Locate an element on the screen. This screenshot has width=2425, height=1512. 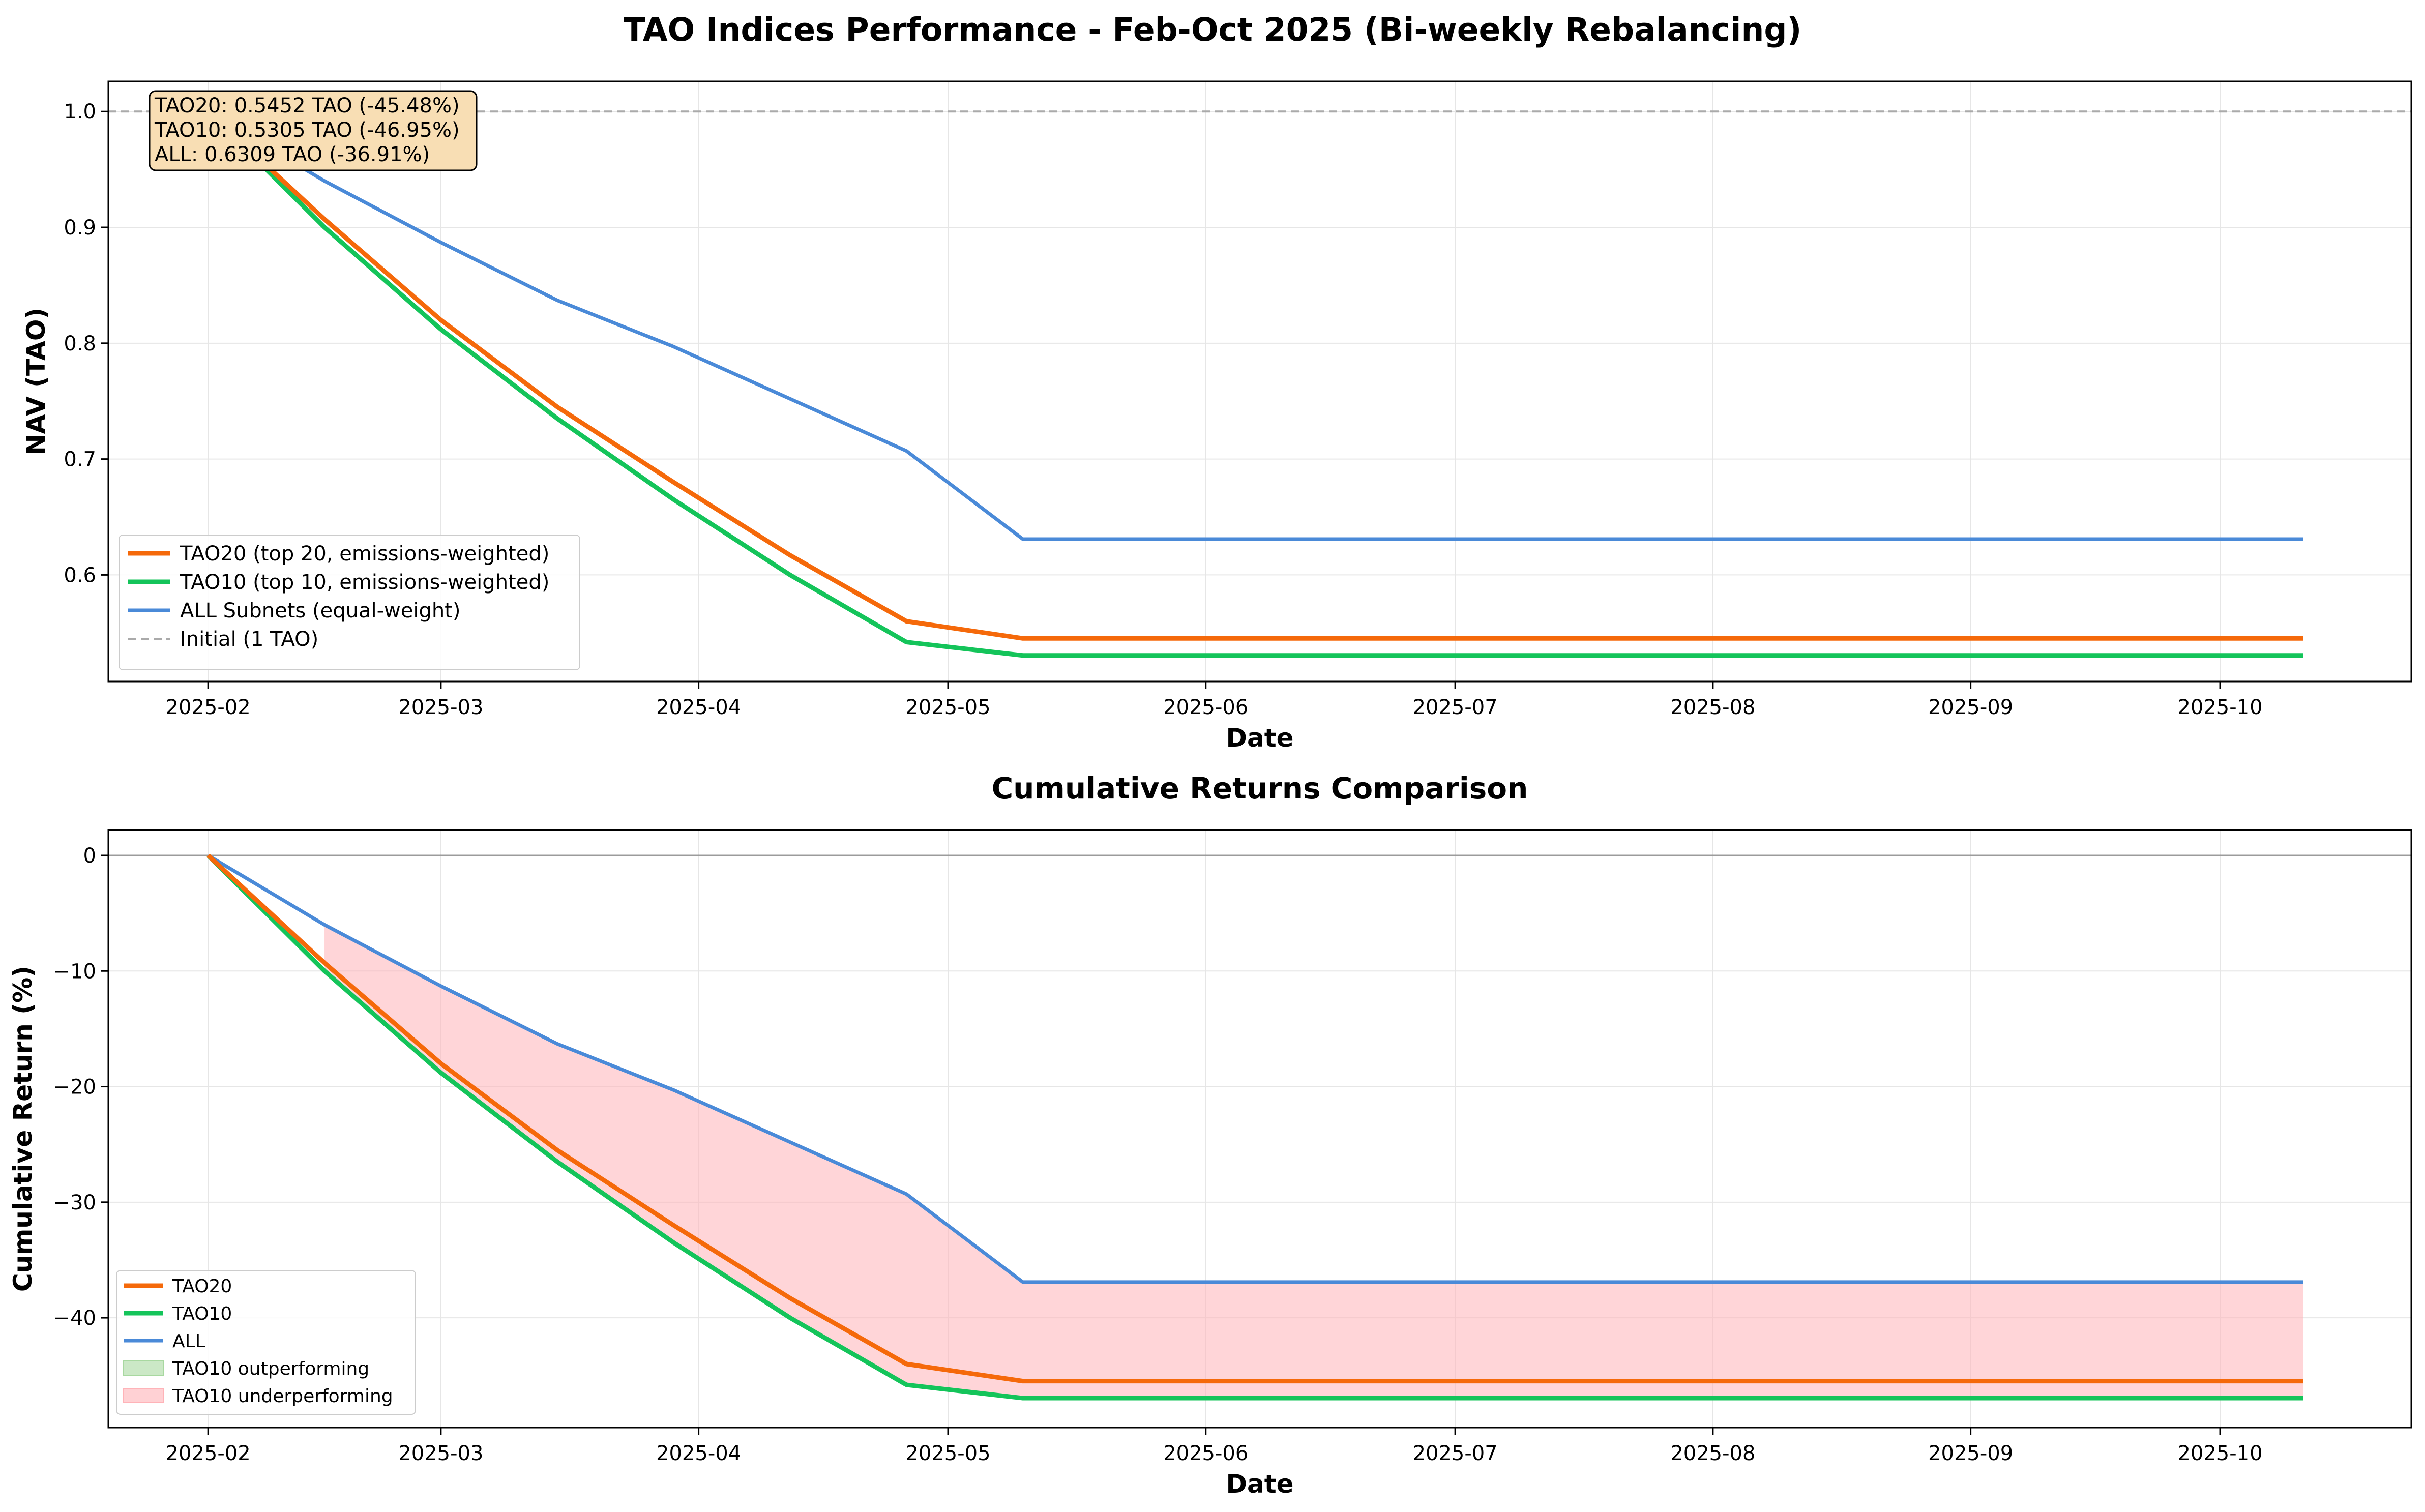
y-axis-title: Cumulative Return (%) is located at coordinates (23, 1129).